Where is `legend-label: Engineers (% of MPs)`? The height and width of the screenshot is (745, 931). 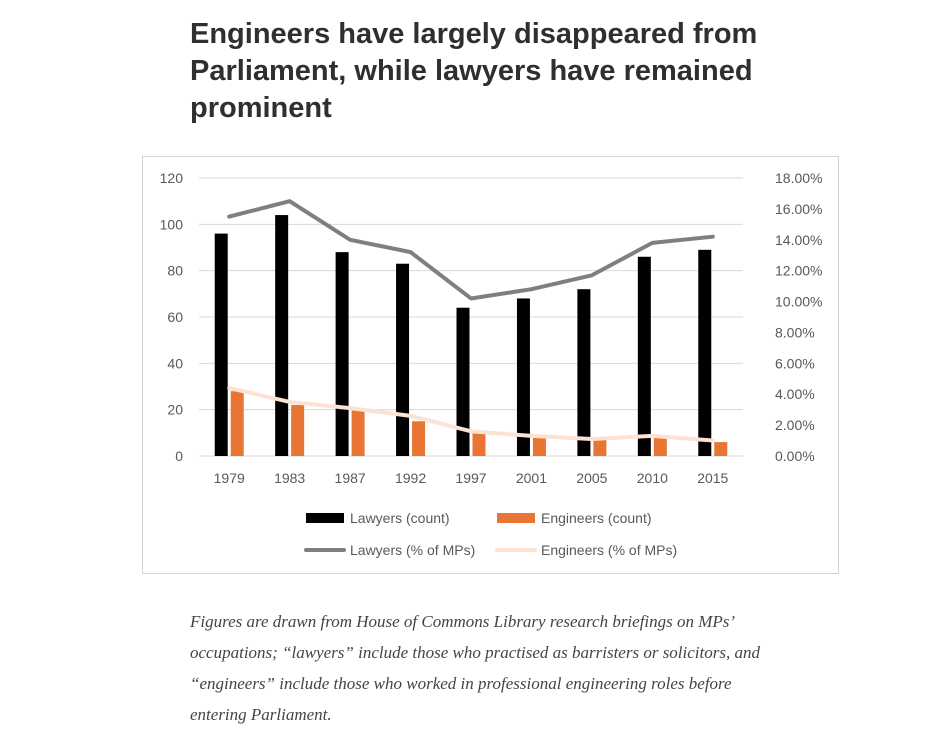
legend-label: Engineers (% of MPs) is located at coordinates (609, 550).